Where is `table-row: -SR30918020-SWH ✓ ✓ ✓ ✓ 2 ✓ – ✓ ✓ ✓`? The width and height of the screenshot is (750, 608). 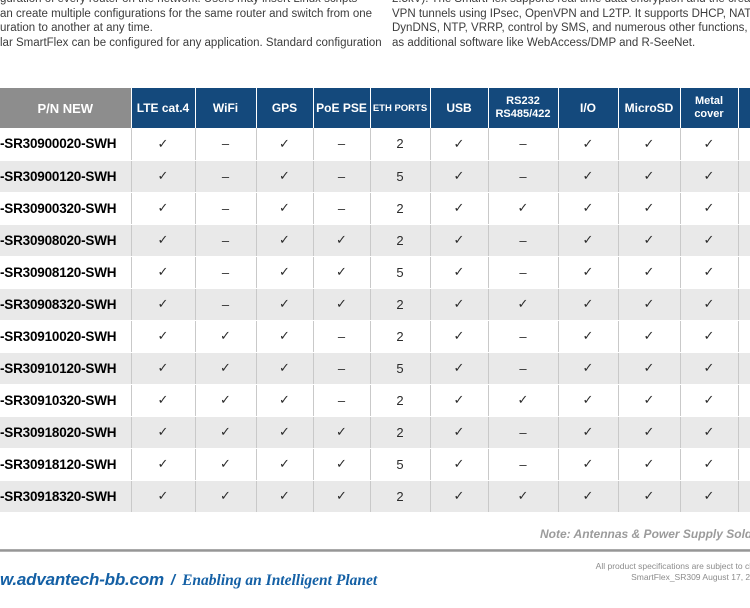
table-row: -SR30918020-SWH ✓ ✓ ✓ ✓ 2 ✓ – ✓ ✓ ✓ is located at coordinates (375, 432).